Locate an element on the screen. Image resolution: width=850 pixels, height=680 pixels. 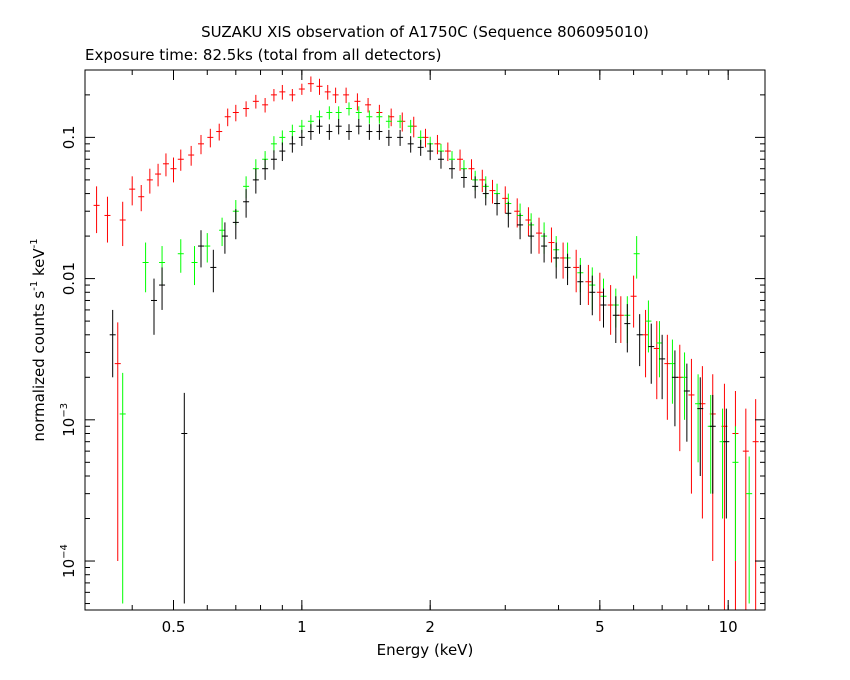
y-axis-label: normalized counts s-1 keV-1 is located at coordinates (38, 339).